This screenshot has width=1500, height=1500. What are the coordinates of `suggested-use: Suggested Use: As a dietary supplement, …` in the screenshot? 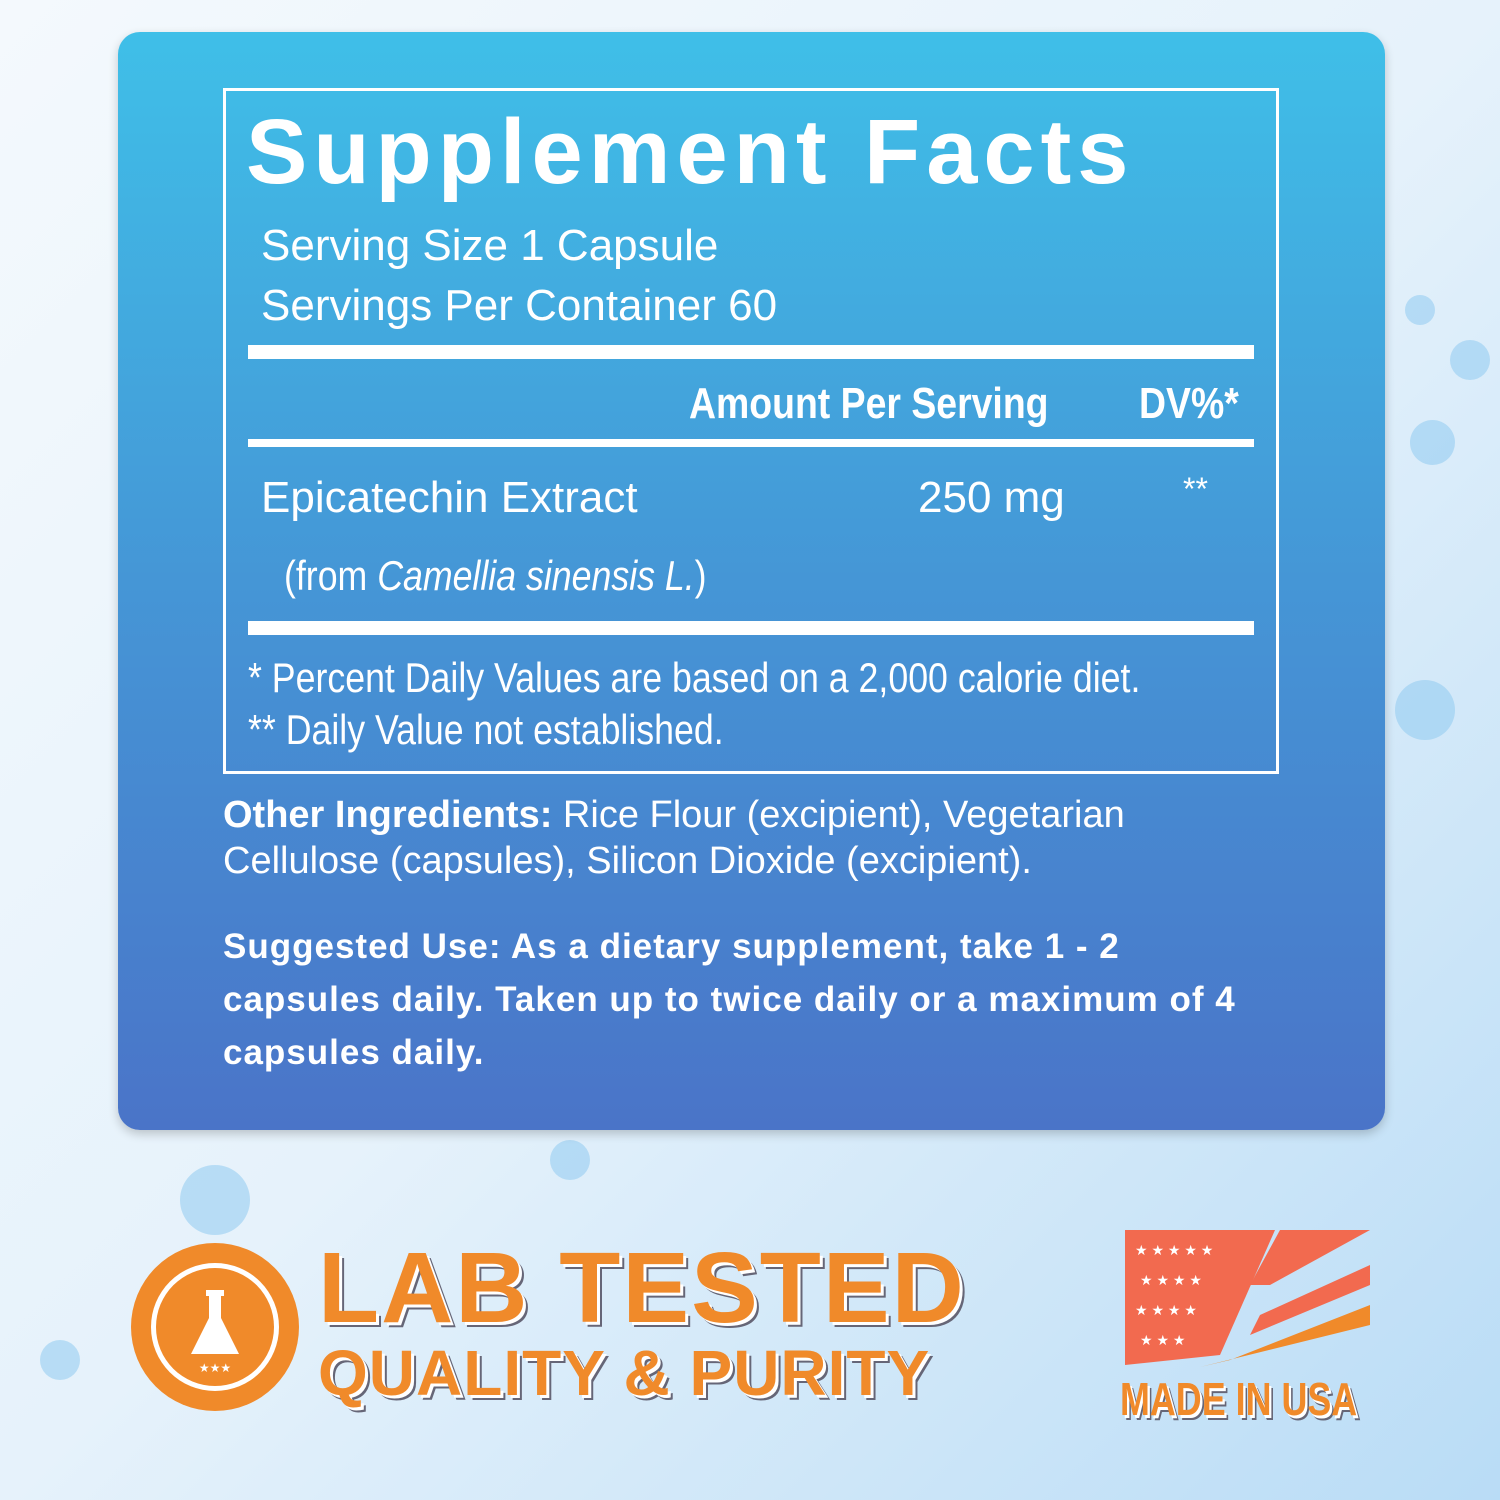 It's located at (729, 999).